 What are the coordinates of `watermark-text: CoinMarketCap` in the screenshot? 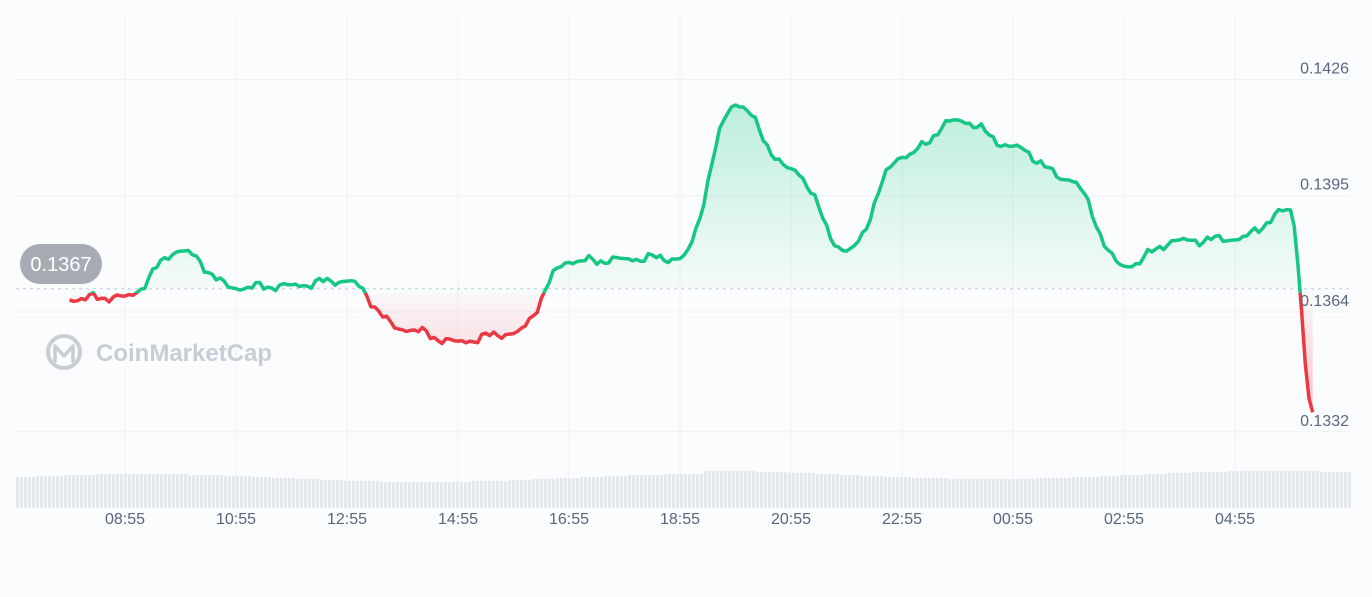 It's located at (184, 353).